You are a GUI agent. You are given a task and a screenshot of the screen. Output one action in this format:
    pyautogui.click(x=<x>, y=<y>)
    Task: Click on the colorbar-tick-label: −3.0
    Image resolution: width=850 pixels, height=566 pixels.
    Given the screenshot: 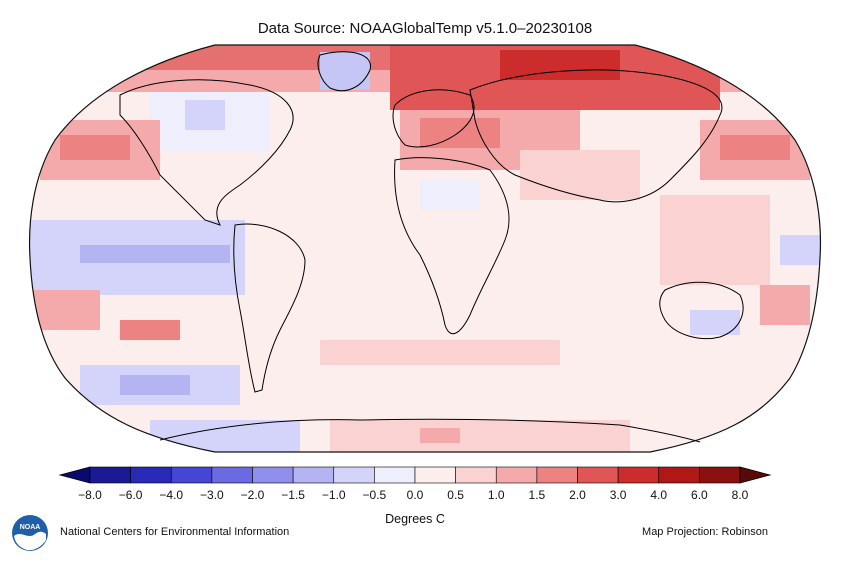 What is the action you would take?
    pyautogui.click(x=212, y=495)
    